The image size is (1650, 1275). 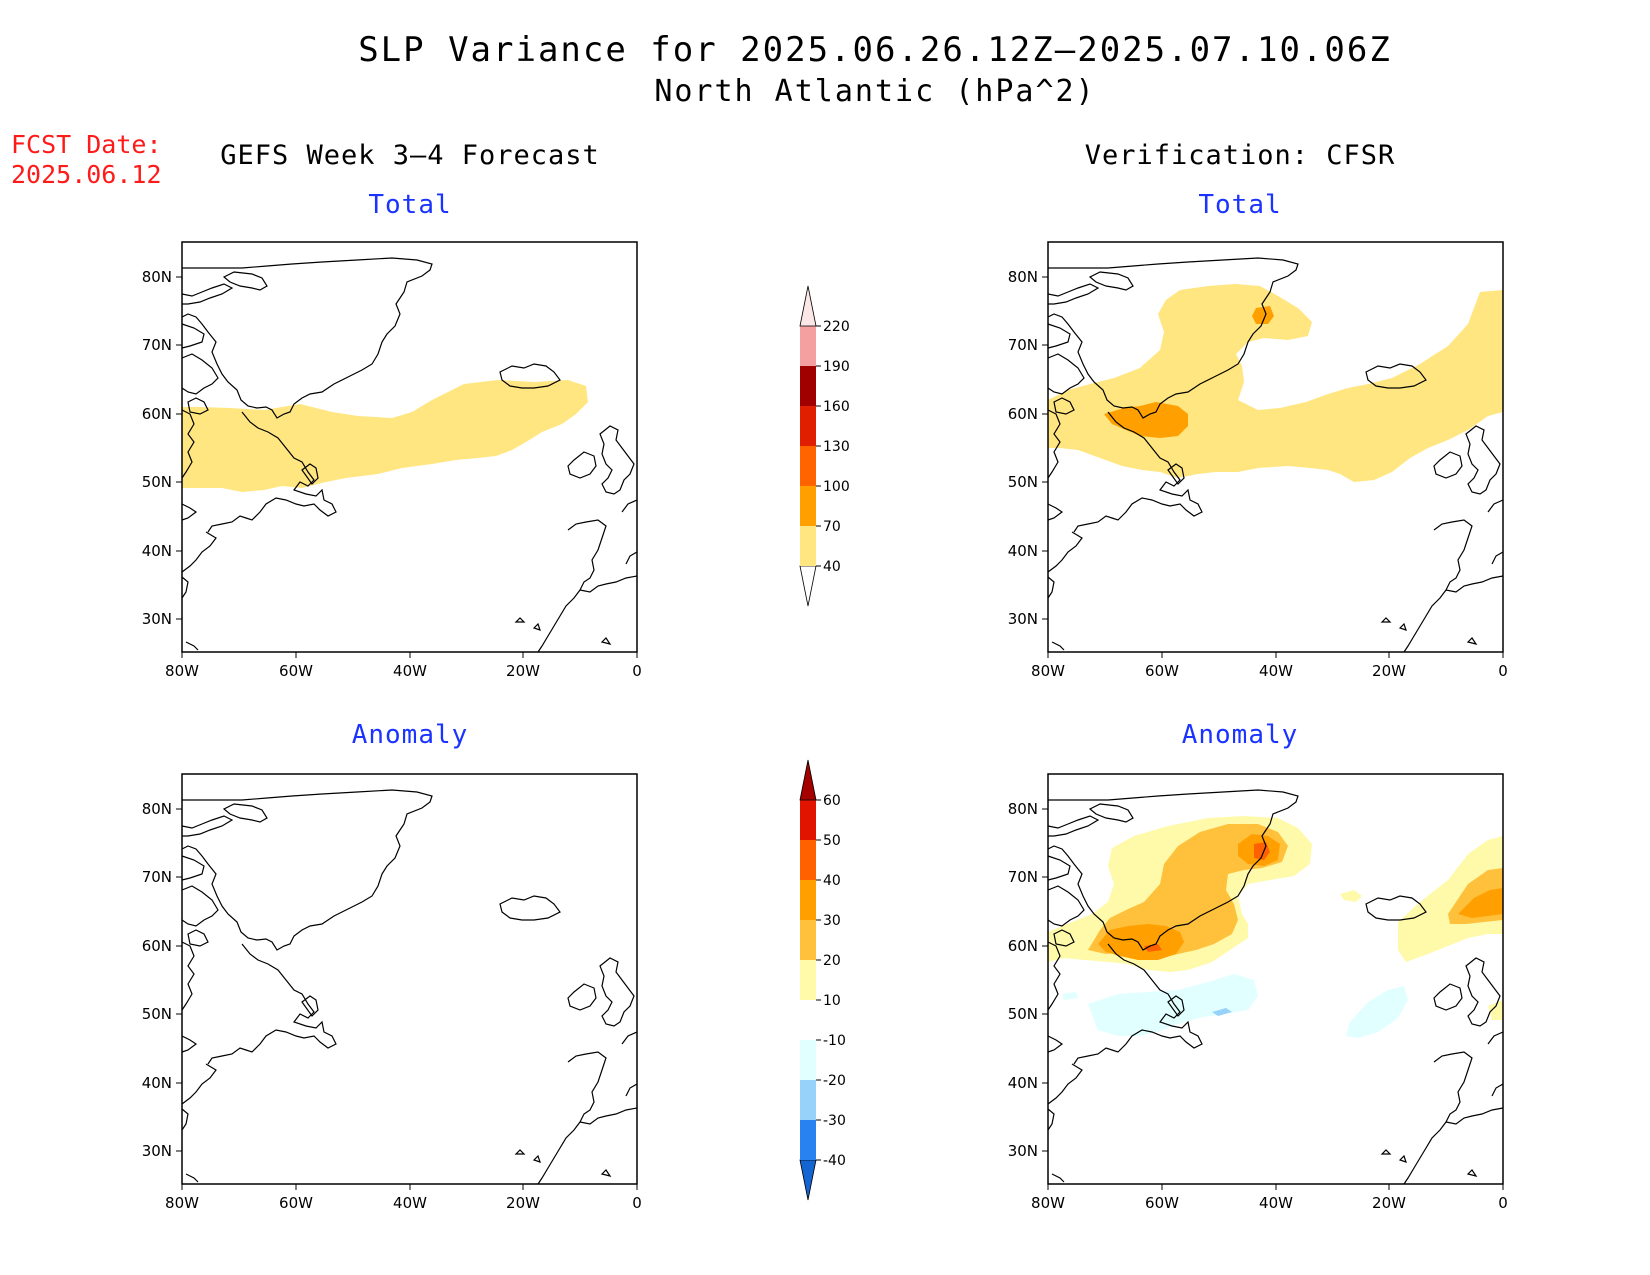 I want to click on panel-title-forecast-total: Total, so click(x=410, y=205).